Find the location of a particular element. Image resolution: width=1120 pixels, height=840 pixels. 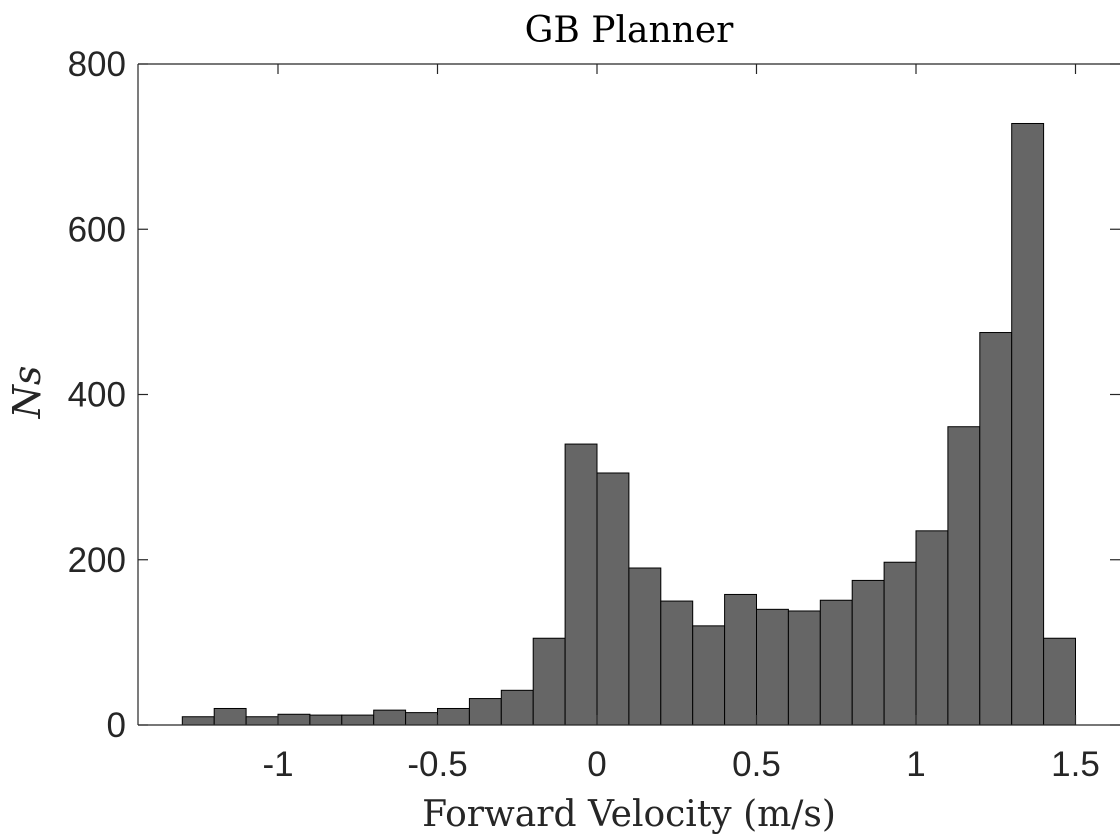

x-tick-label: 1 is located at coordinates (915, 764).